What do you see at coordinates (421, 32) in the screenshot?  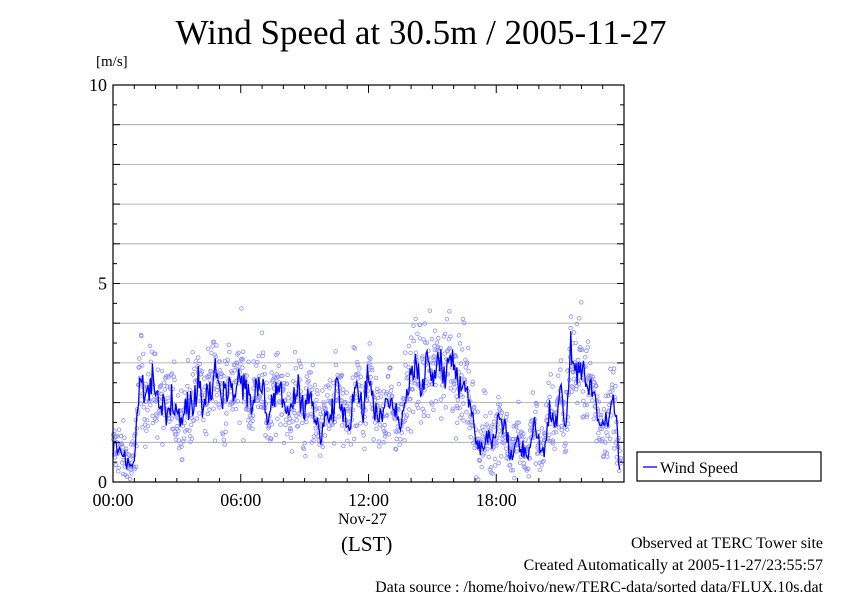 I see `chart-title: Wind Speed at 30.5m / 2005-11-27` at bounding box center [421, 32].